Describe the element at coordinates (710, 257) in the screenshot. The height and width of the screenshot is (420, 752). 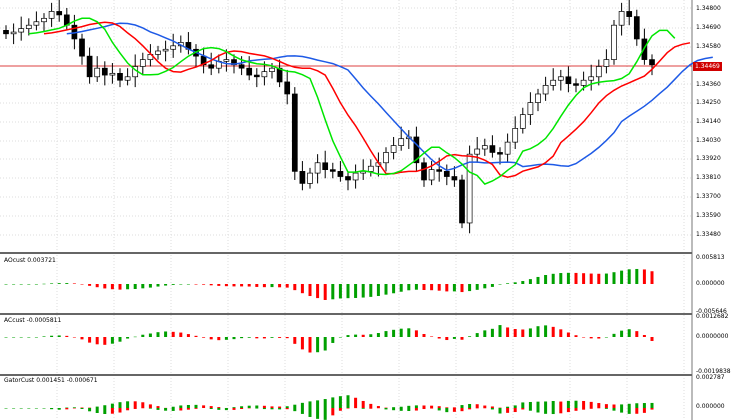
I see `ao-top: 0.005813` at that location.